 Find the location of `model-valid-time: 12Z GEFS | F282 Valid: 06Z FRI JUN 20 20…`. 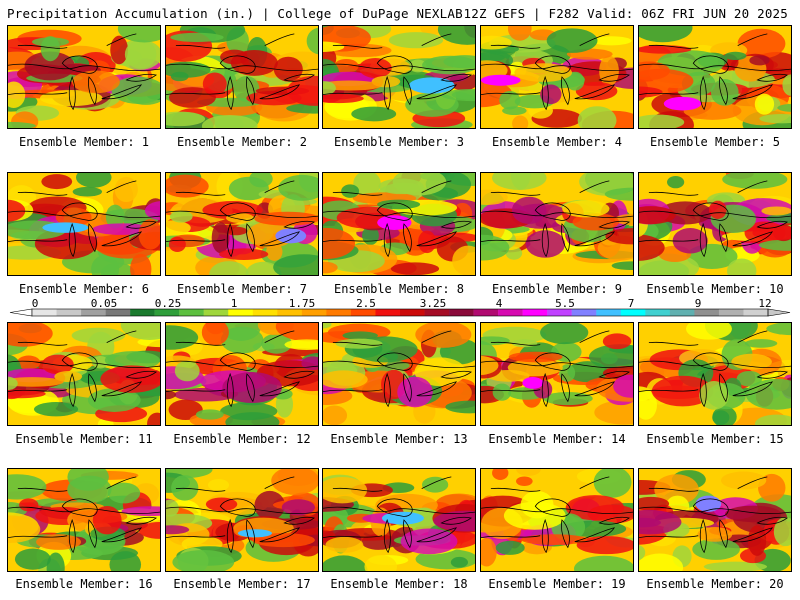

model-valid-time: 12Z GEFS | F282 Valid: 06Z FRI JUN 20 20… is located at coordinates (625, 13).